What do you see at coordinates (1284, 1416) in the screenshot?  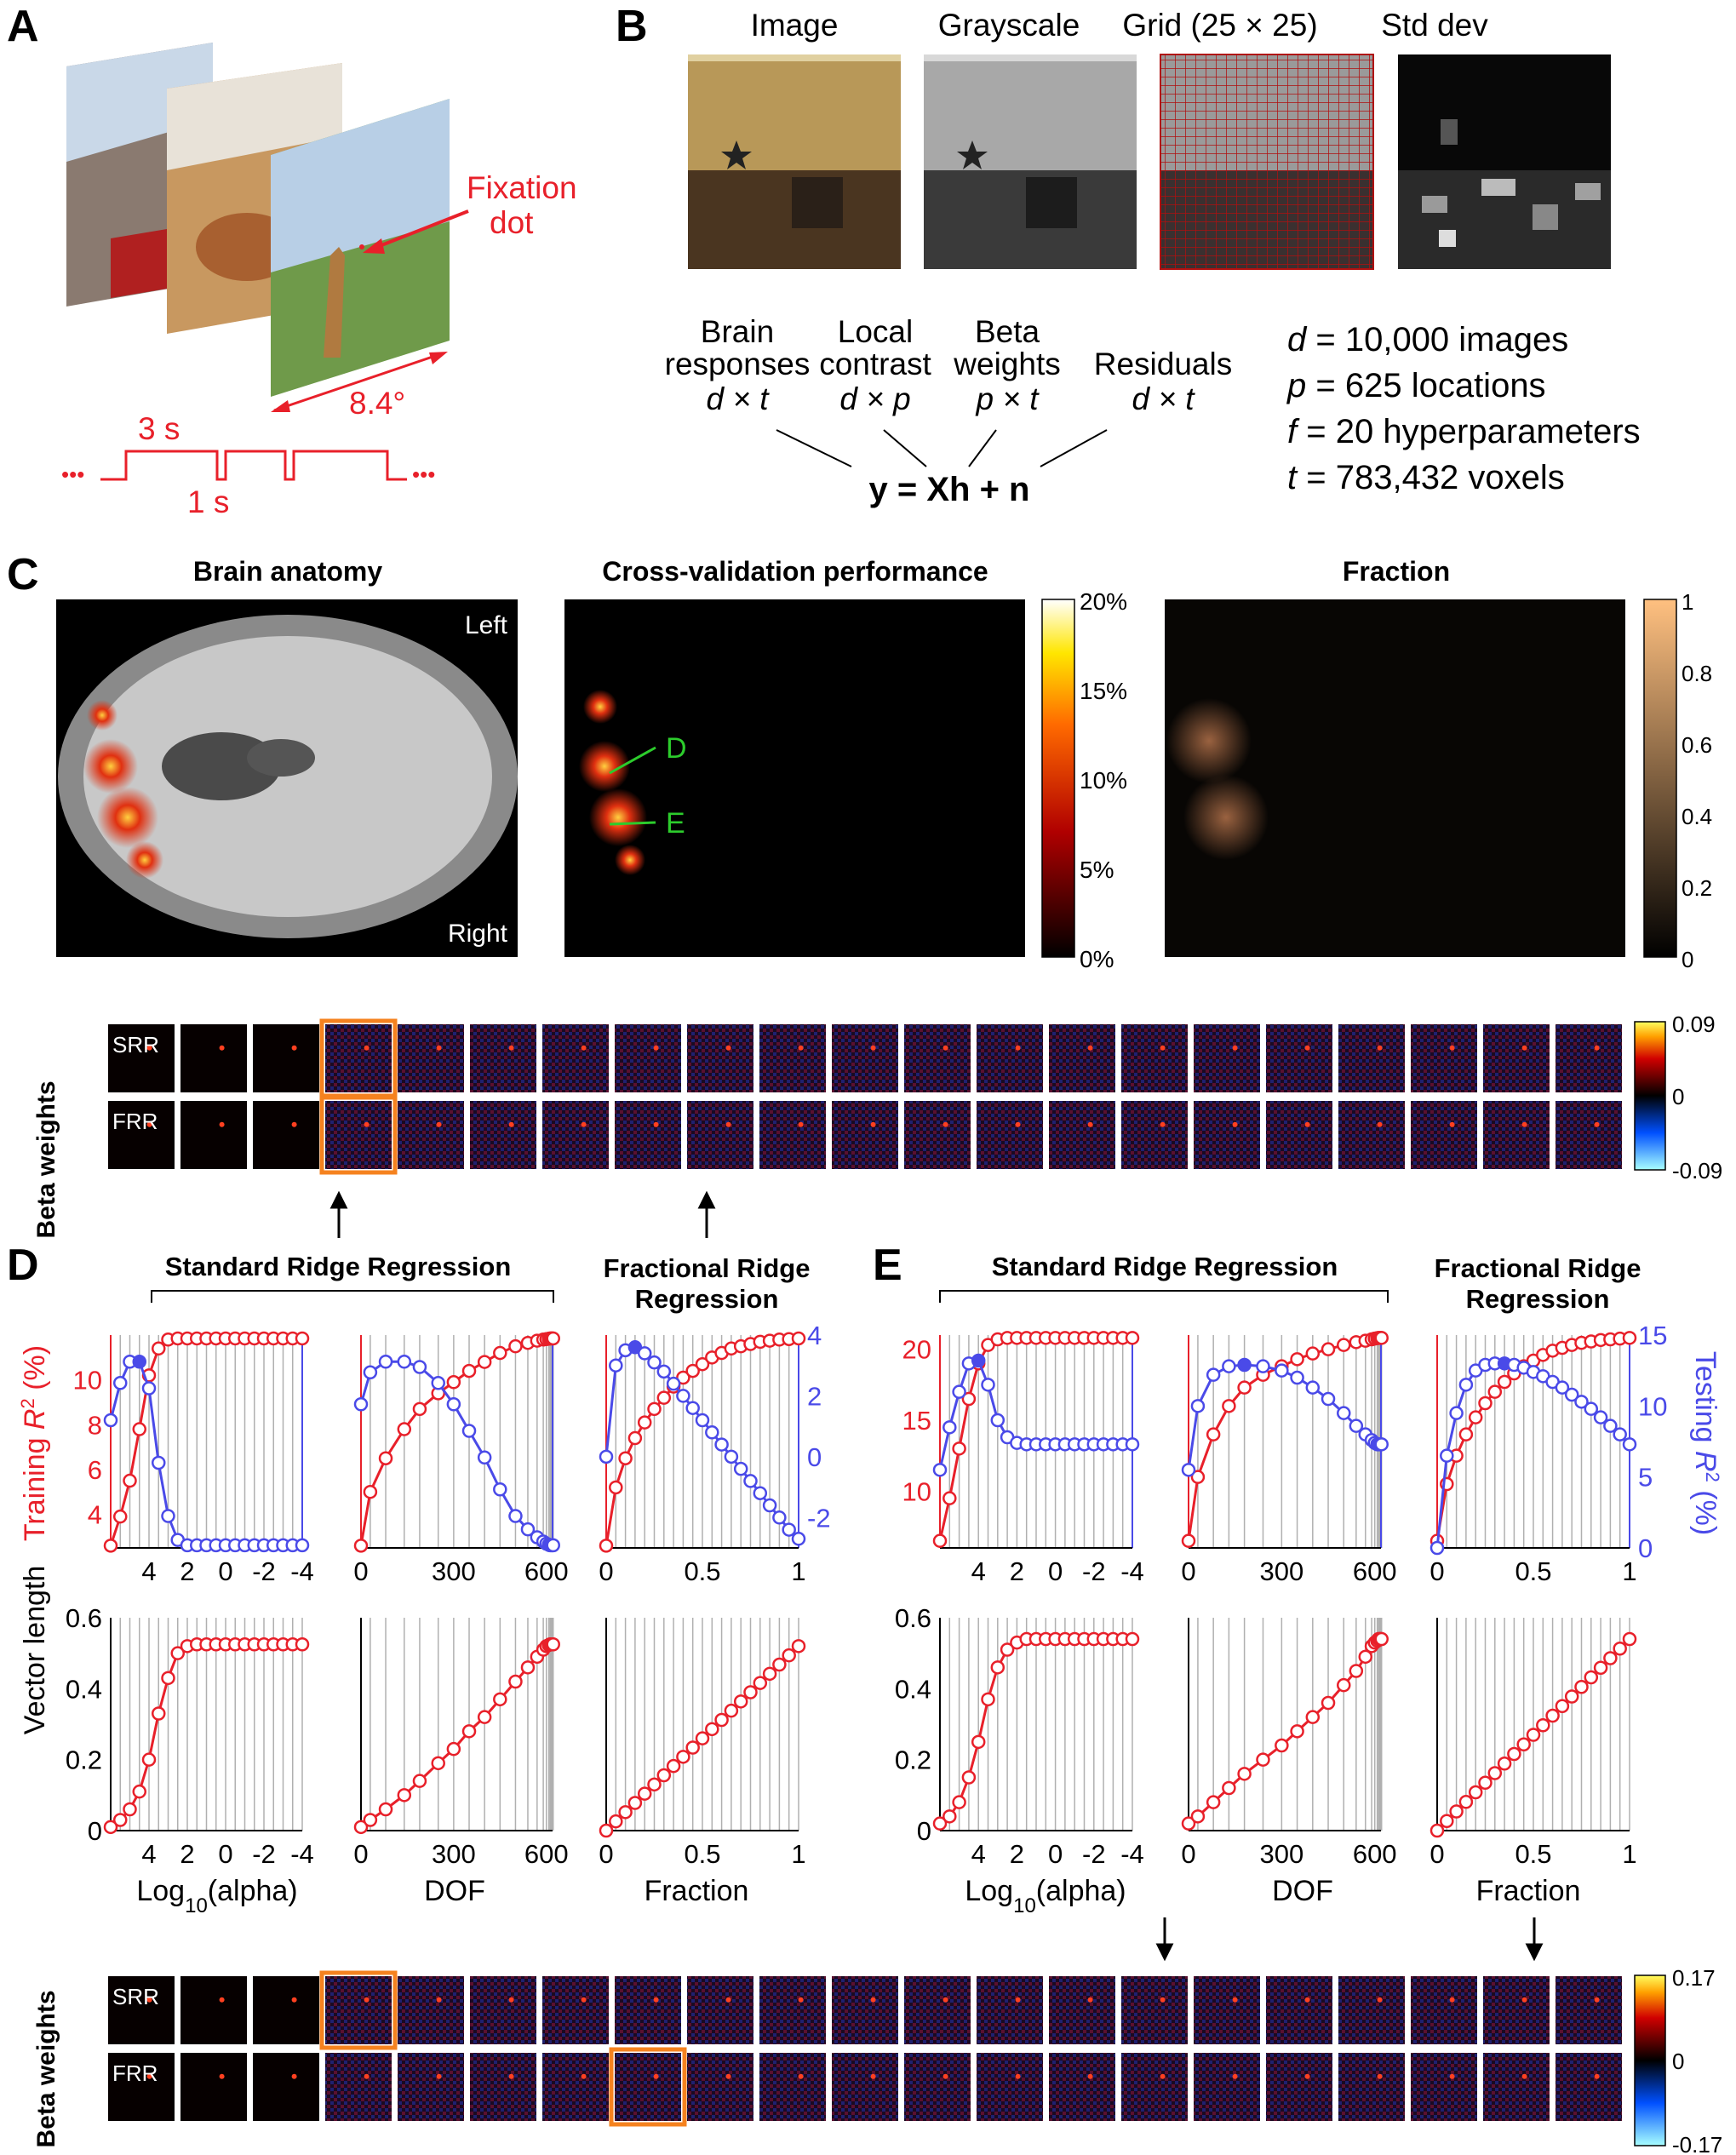 I see `testing-series` at bounding box center [1284, 1416].